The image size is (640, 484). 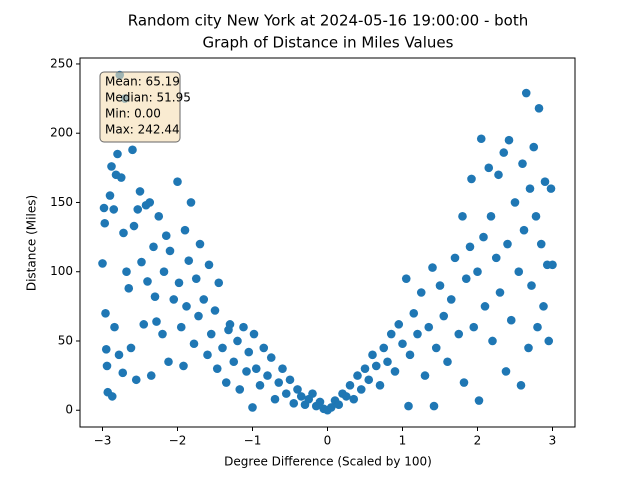 What do you see at coordinates (328, 462) in the screenshot?
I see `x-axis-label: Degree Difference (Scaled by 100)` at bounding box center [328, 462].